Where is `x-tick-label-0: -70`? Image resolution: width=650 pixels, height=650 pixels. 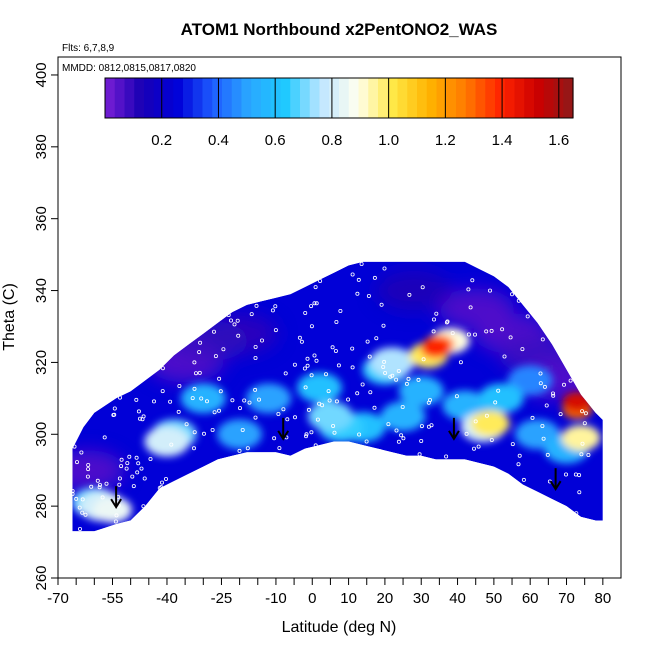
x-tick-label-0: -70 is located at coordinates (58, 598).